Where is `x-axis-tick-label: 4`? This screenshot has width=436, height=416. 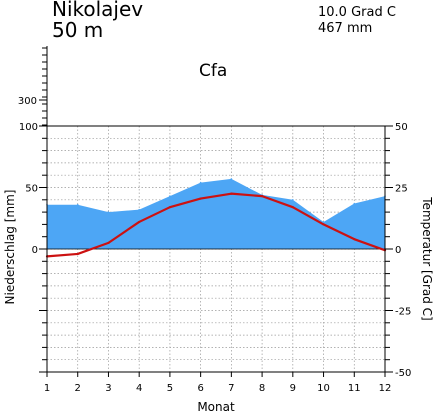
x-axis-tick-label: 4 is located at coordinates (139, 388).